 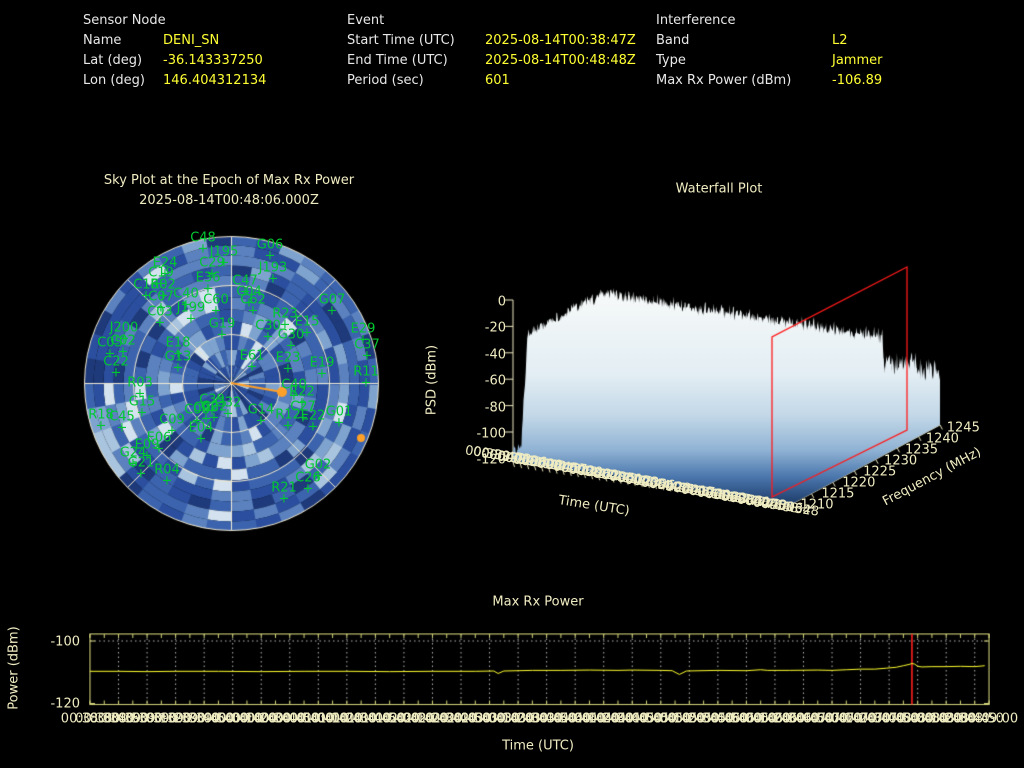 What do you see at coordinates (191, 40) in the screenshot?
I see `field-value: DENI_SN` at bounding box center [191, 40].